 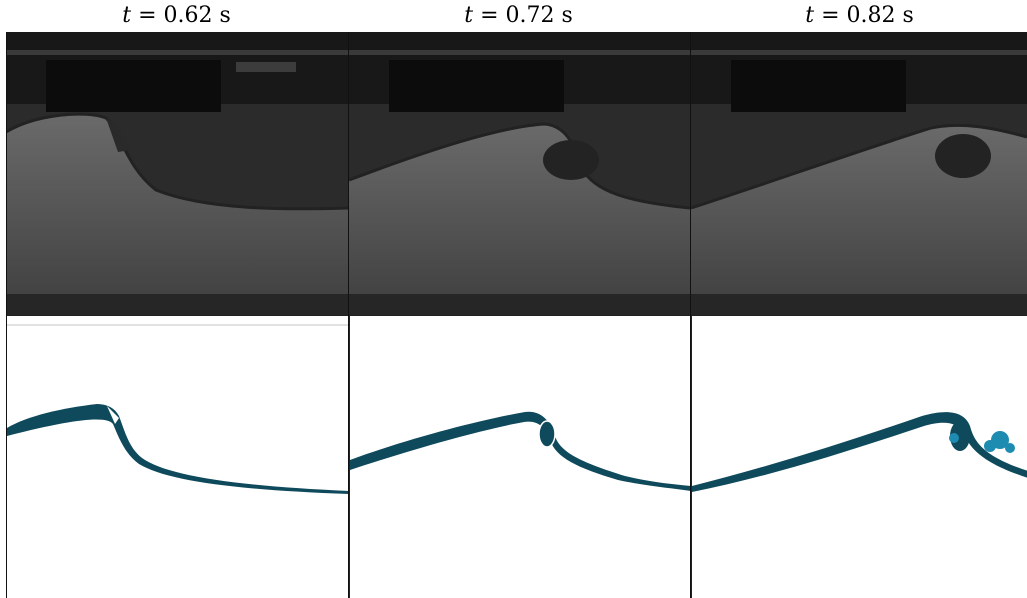 What do you see at coordinates (176, 15) in the screenshot?
I see `time-label-1: t = 0.62 s` at bounding box center [176, 15].